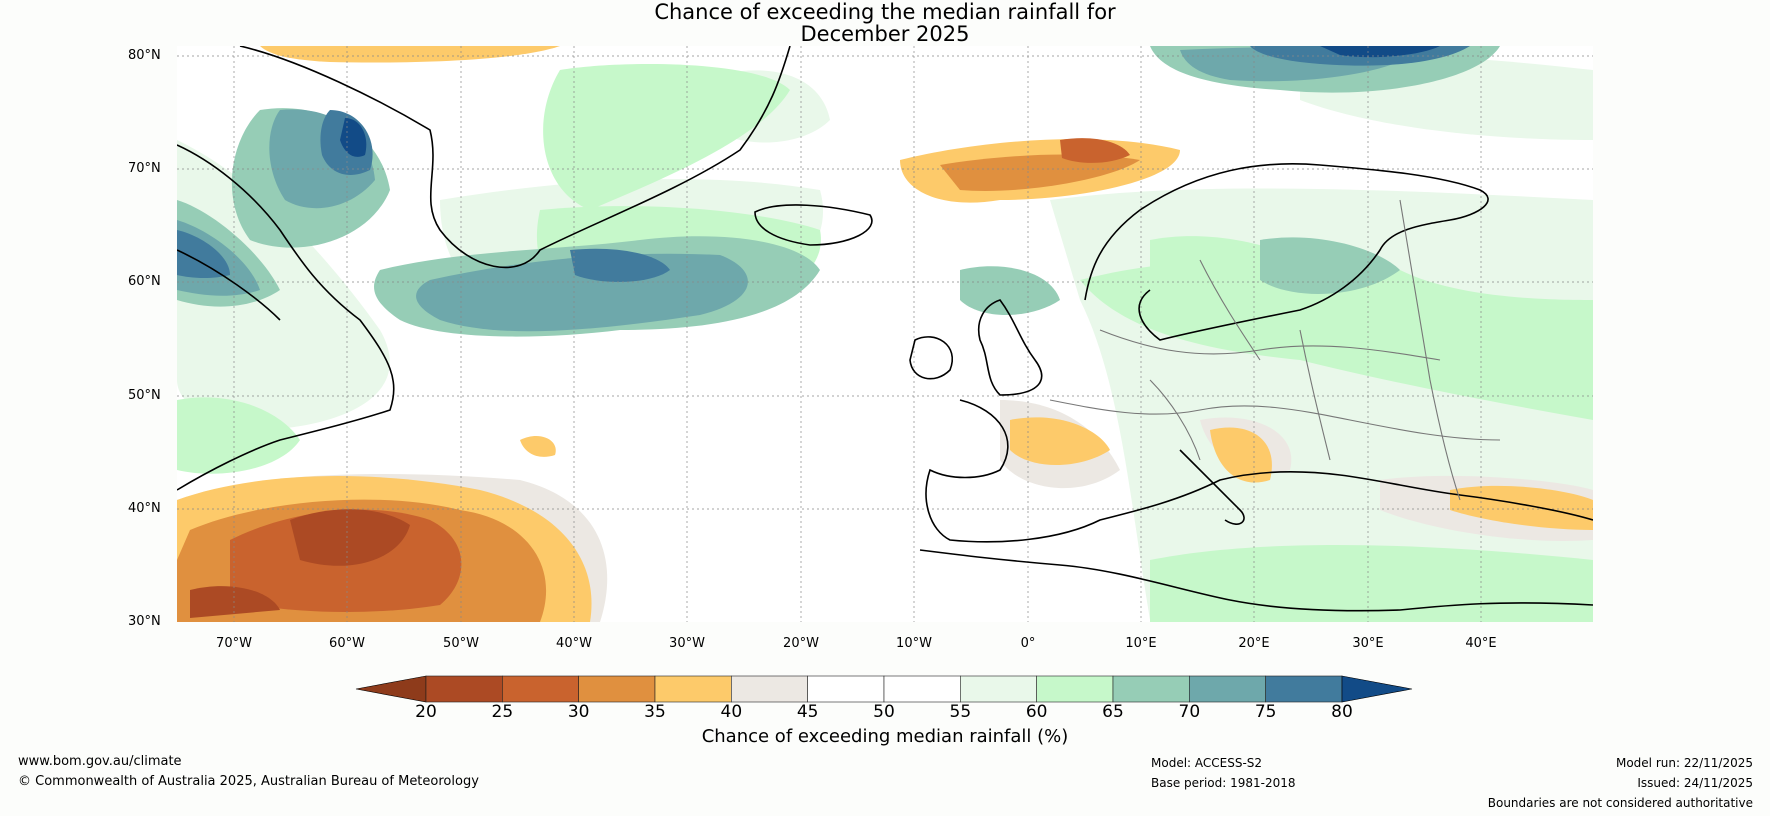 The height and width of the screenshot is (816, 1770). I want to click on lon-label-30w: 30°W, so click(687, 643).